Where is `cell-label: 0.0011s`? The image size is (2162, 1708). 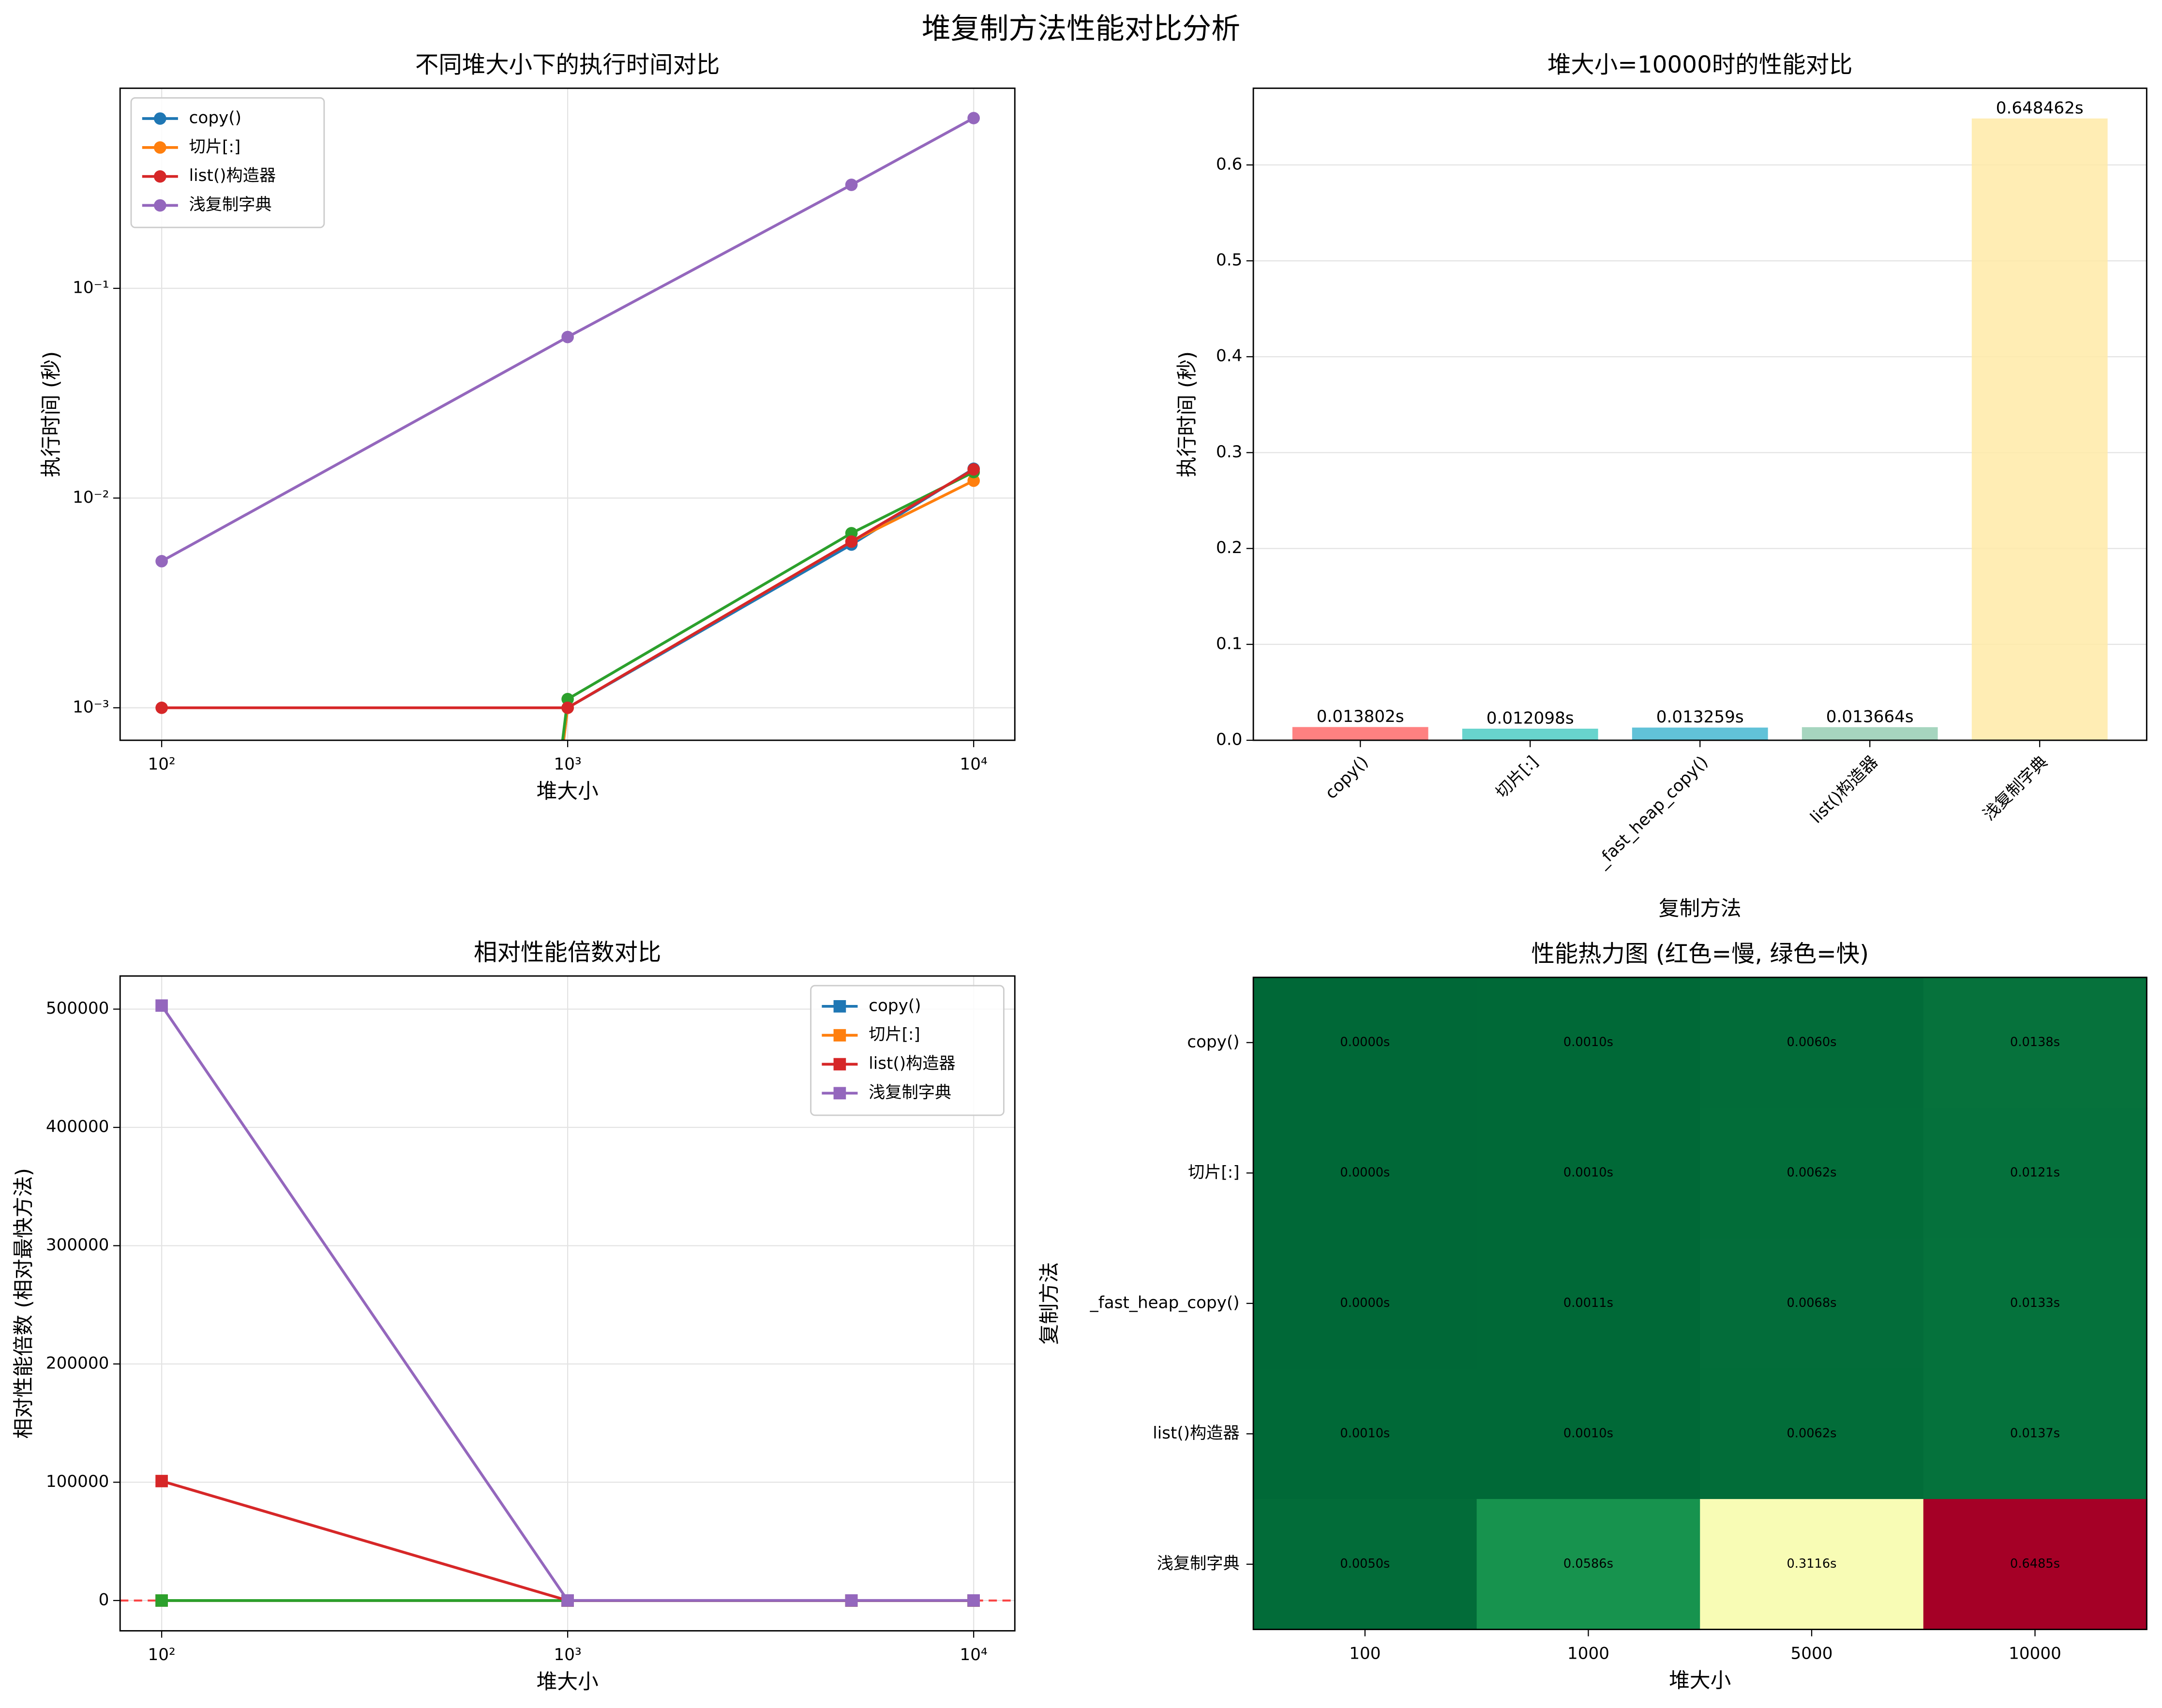 cell-label: 0.0011s is located at coordinates (1588, 1303).